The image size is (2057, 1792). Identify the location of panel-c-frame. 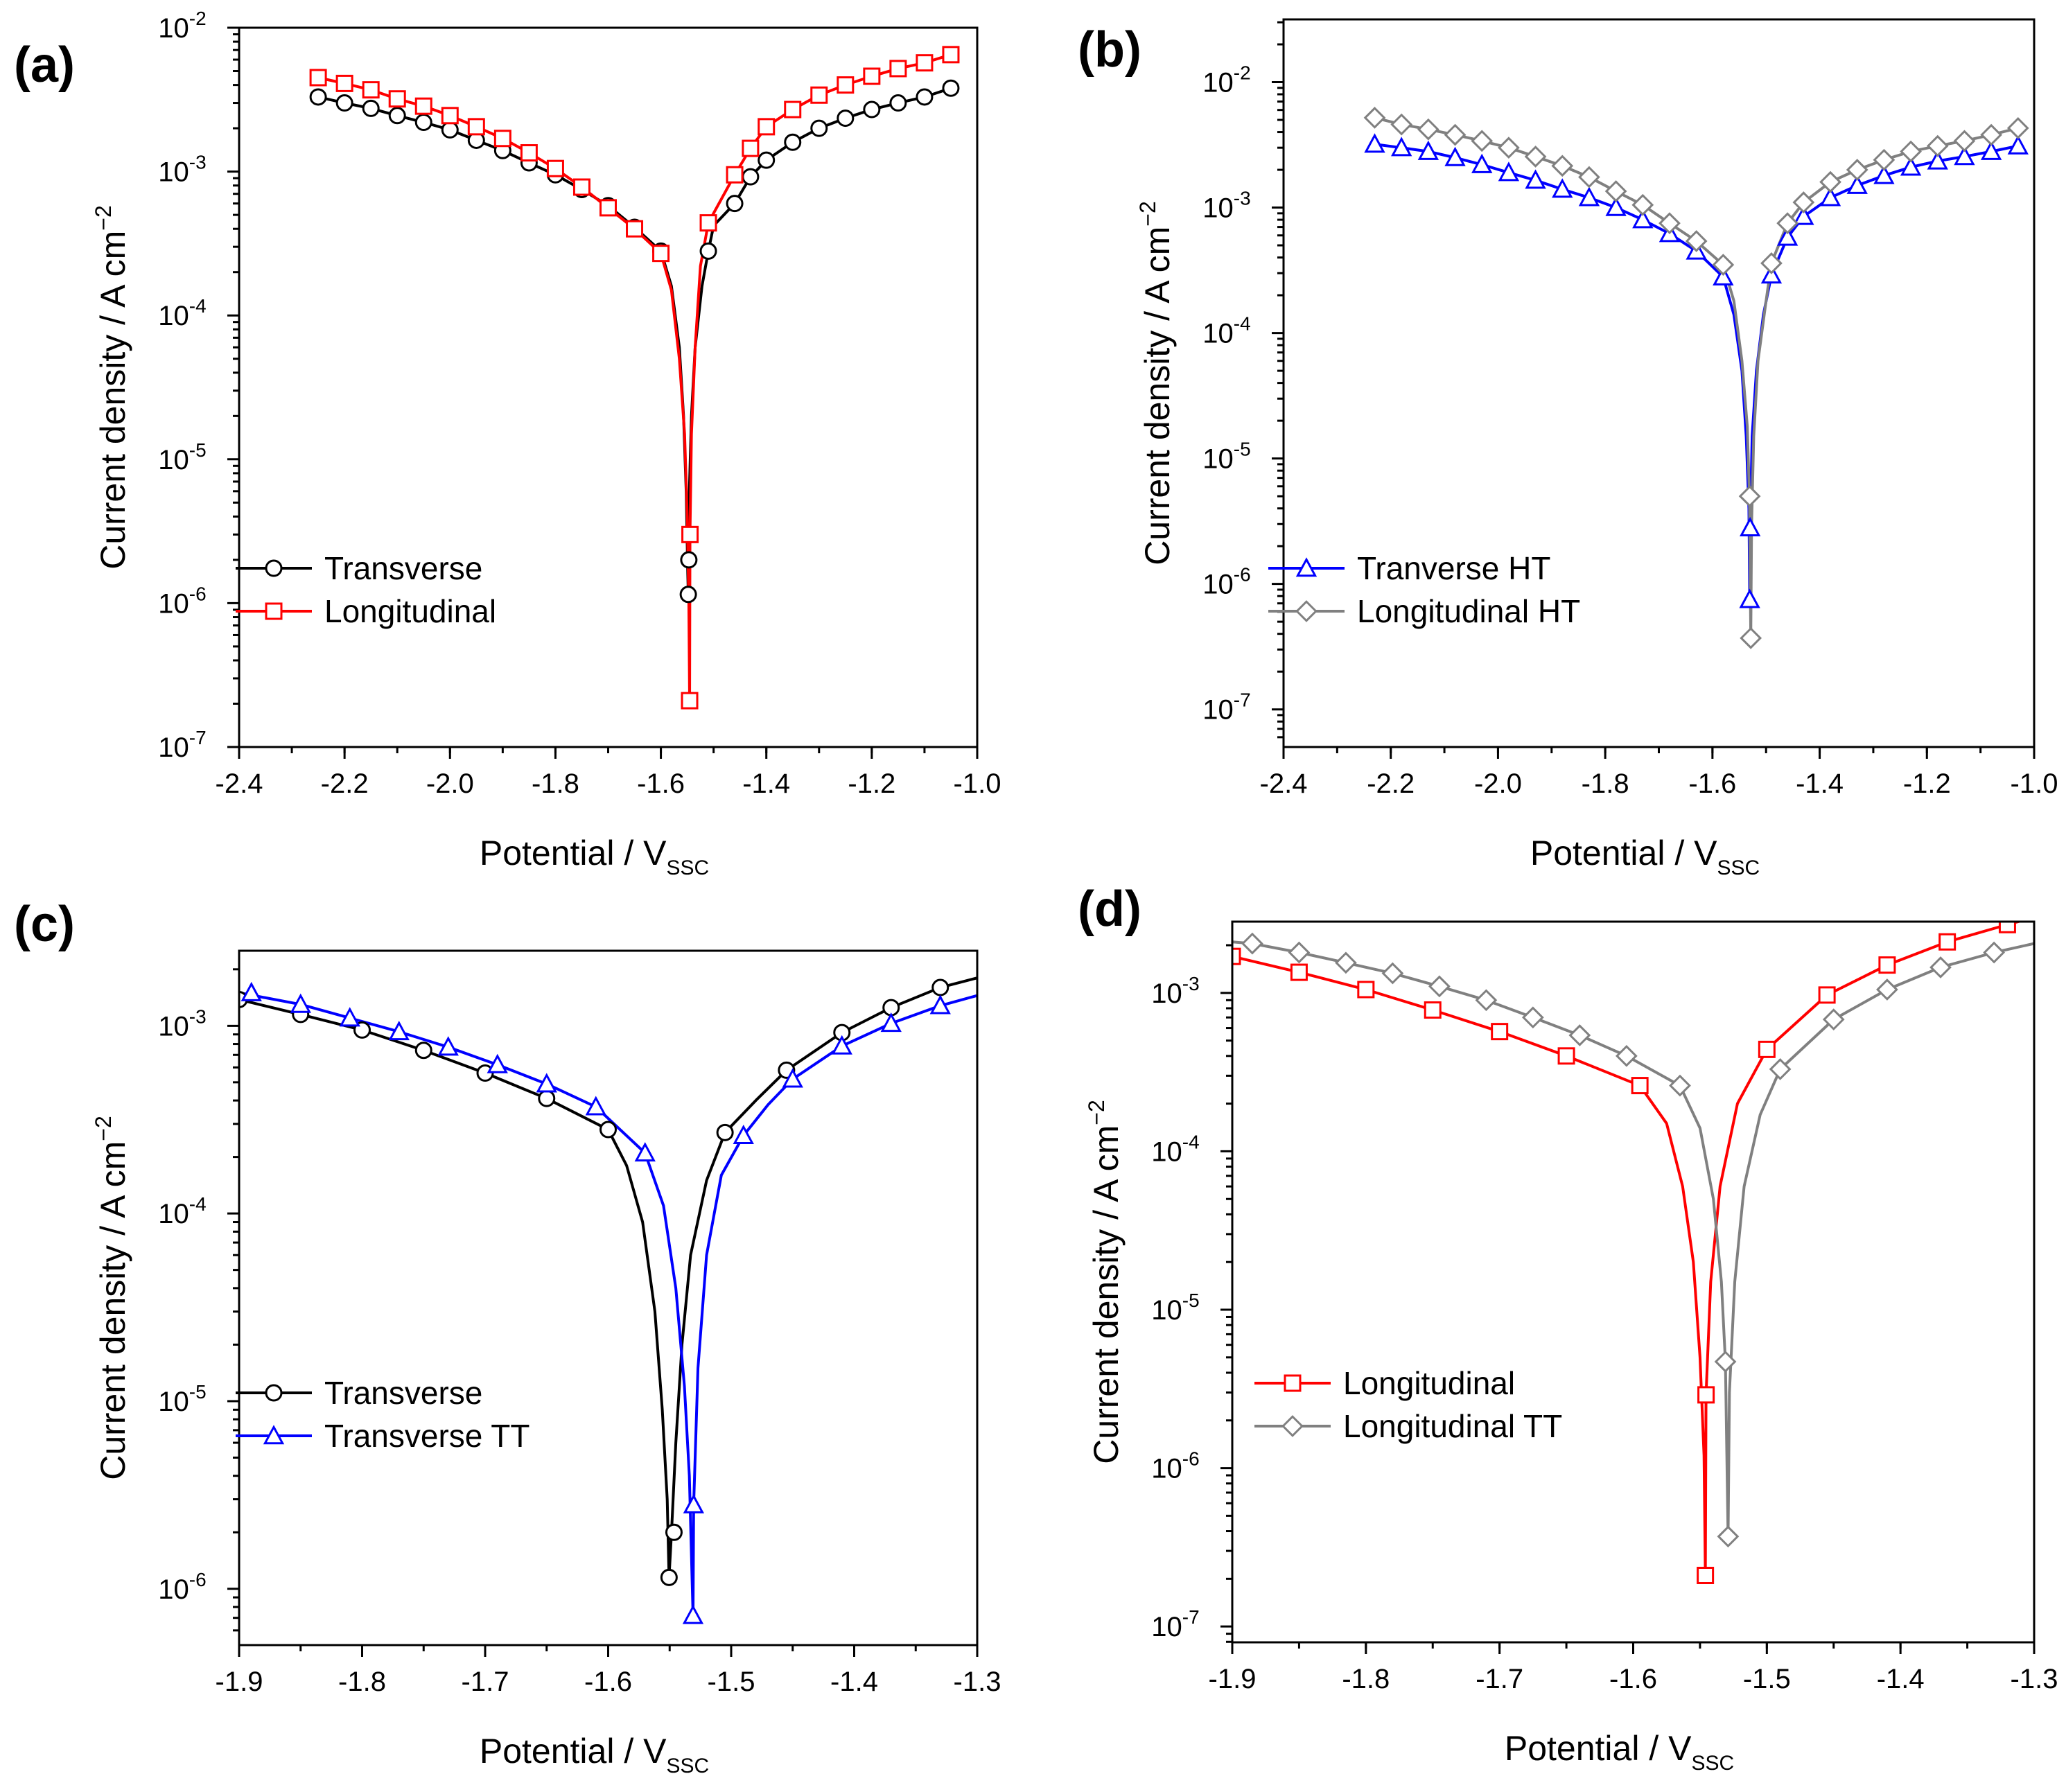
(608, 1298).